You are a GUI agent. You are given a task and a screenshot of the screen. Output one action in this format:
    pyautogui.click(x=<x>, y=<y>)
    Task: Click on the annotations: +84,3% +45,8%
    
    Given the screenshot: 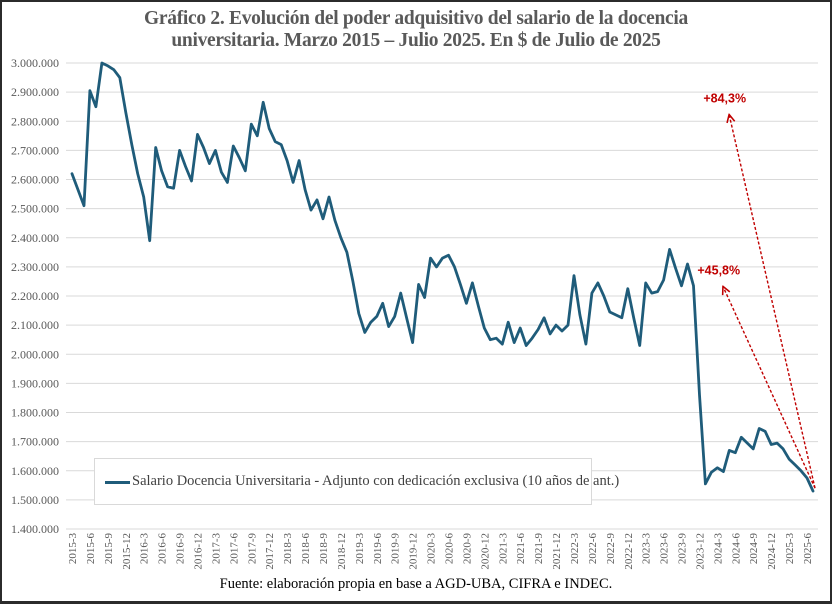 What is the action you would take?
    pyautogui.click(x=756, y=290)
    